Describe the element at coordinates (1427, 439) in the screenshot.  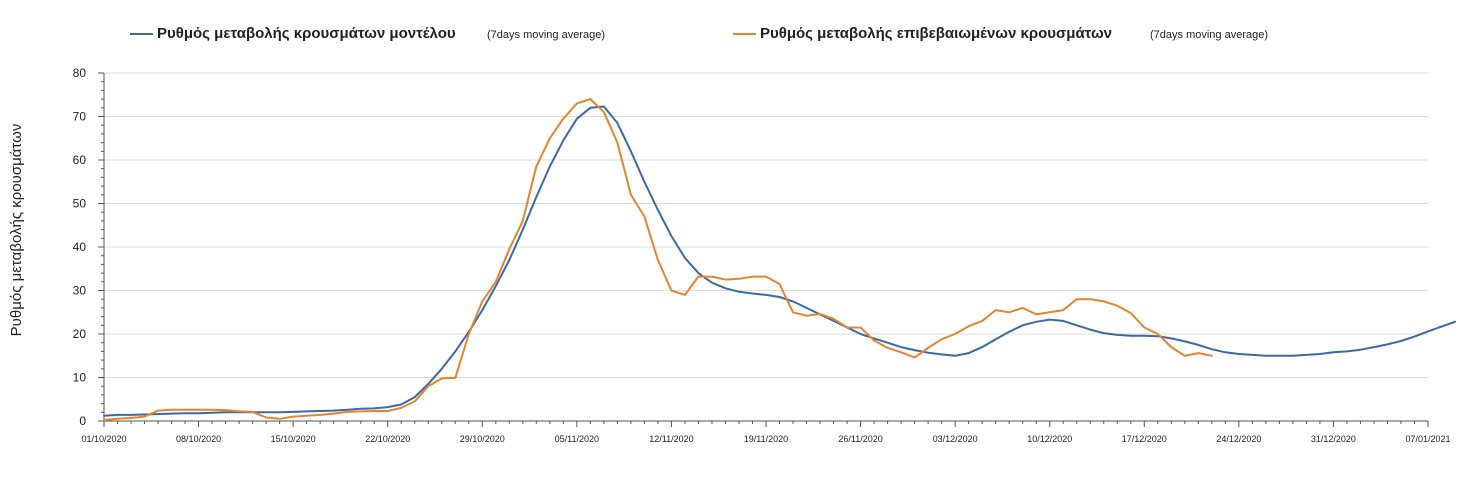
I see `x-tick-label: 07/01/2021` at that location.